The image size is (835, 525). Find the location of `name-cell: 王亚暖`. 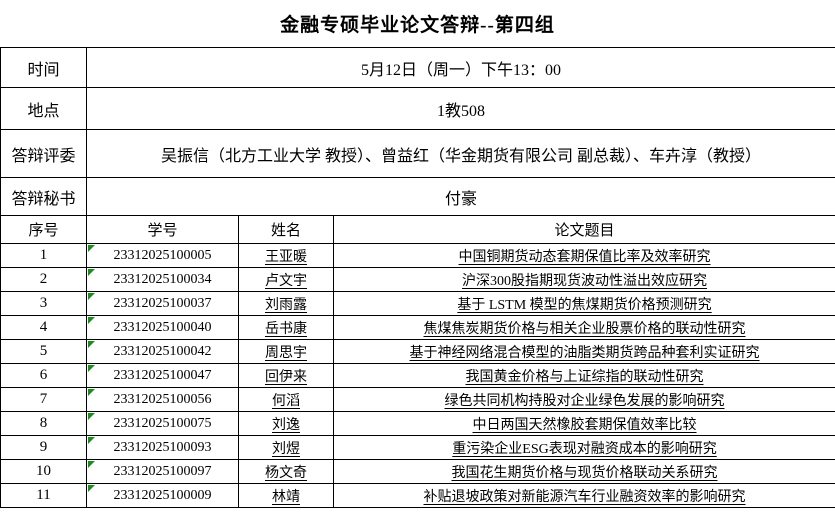

name-cell: 王亚暖 is located at coordinates (286, 255).